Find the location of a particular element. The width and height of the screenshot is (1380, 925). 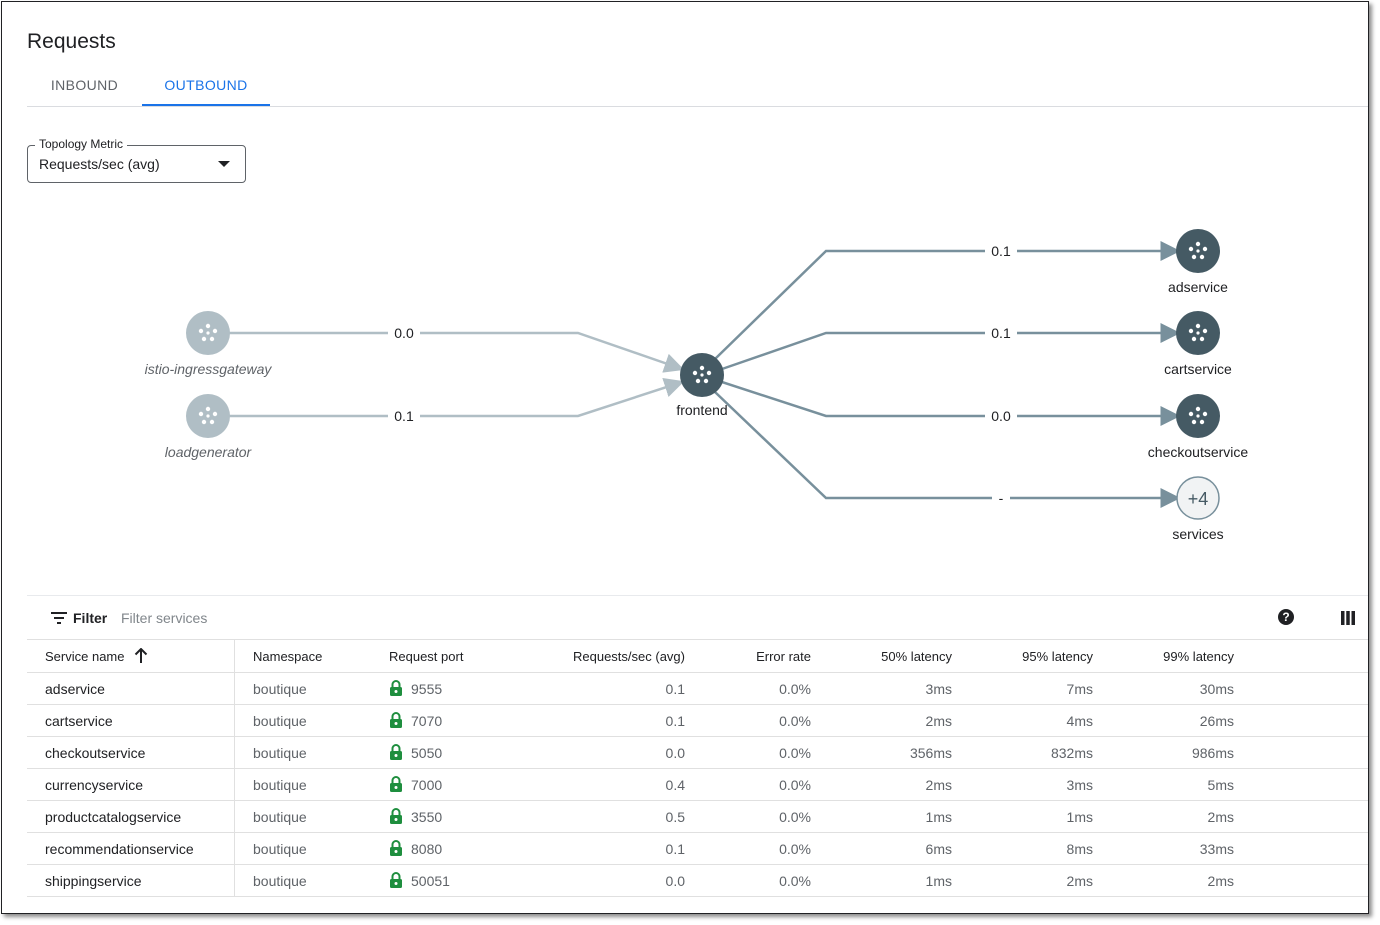

cell-p99-latency: 30ms is located at coordinates (1163, 688).